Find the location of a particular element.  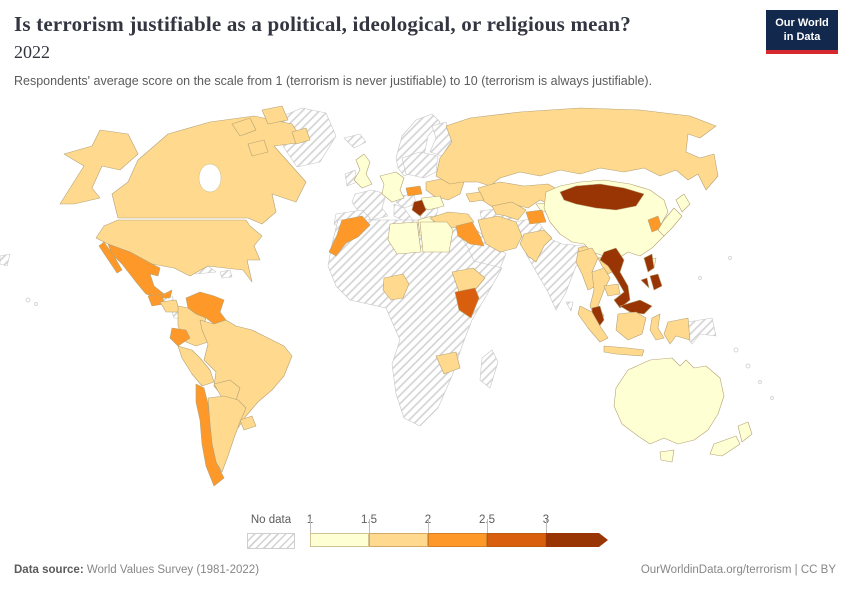

map-legend: No data 11.522.53 is located at coordinates (437, 531).